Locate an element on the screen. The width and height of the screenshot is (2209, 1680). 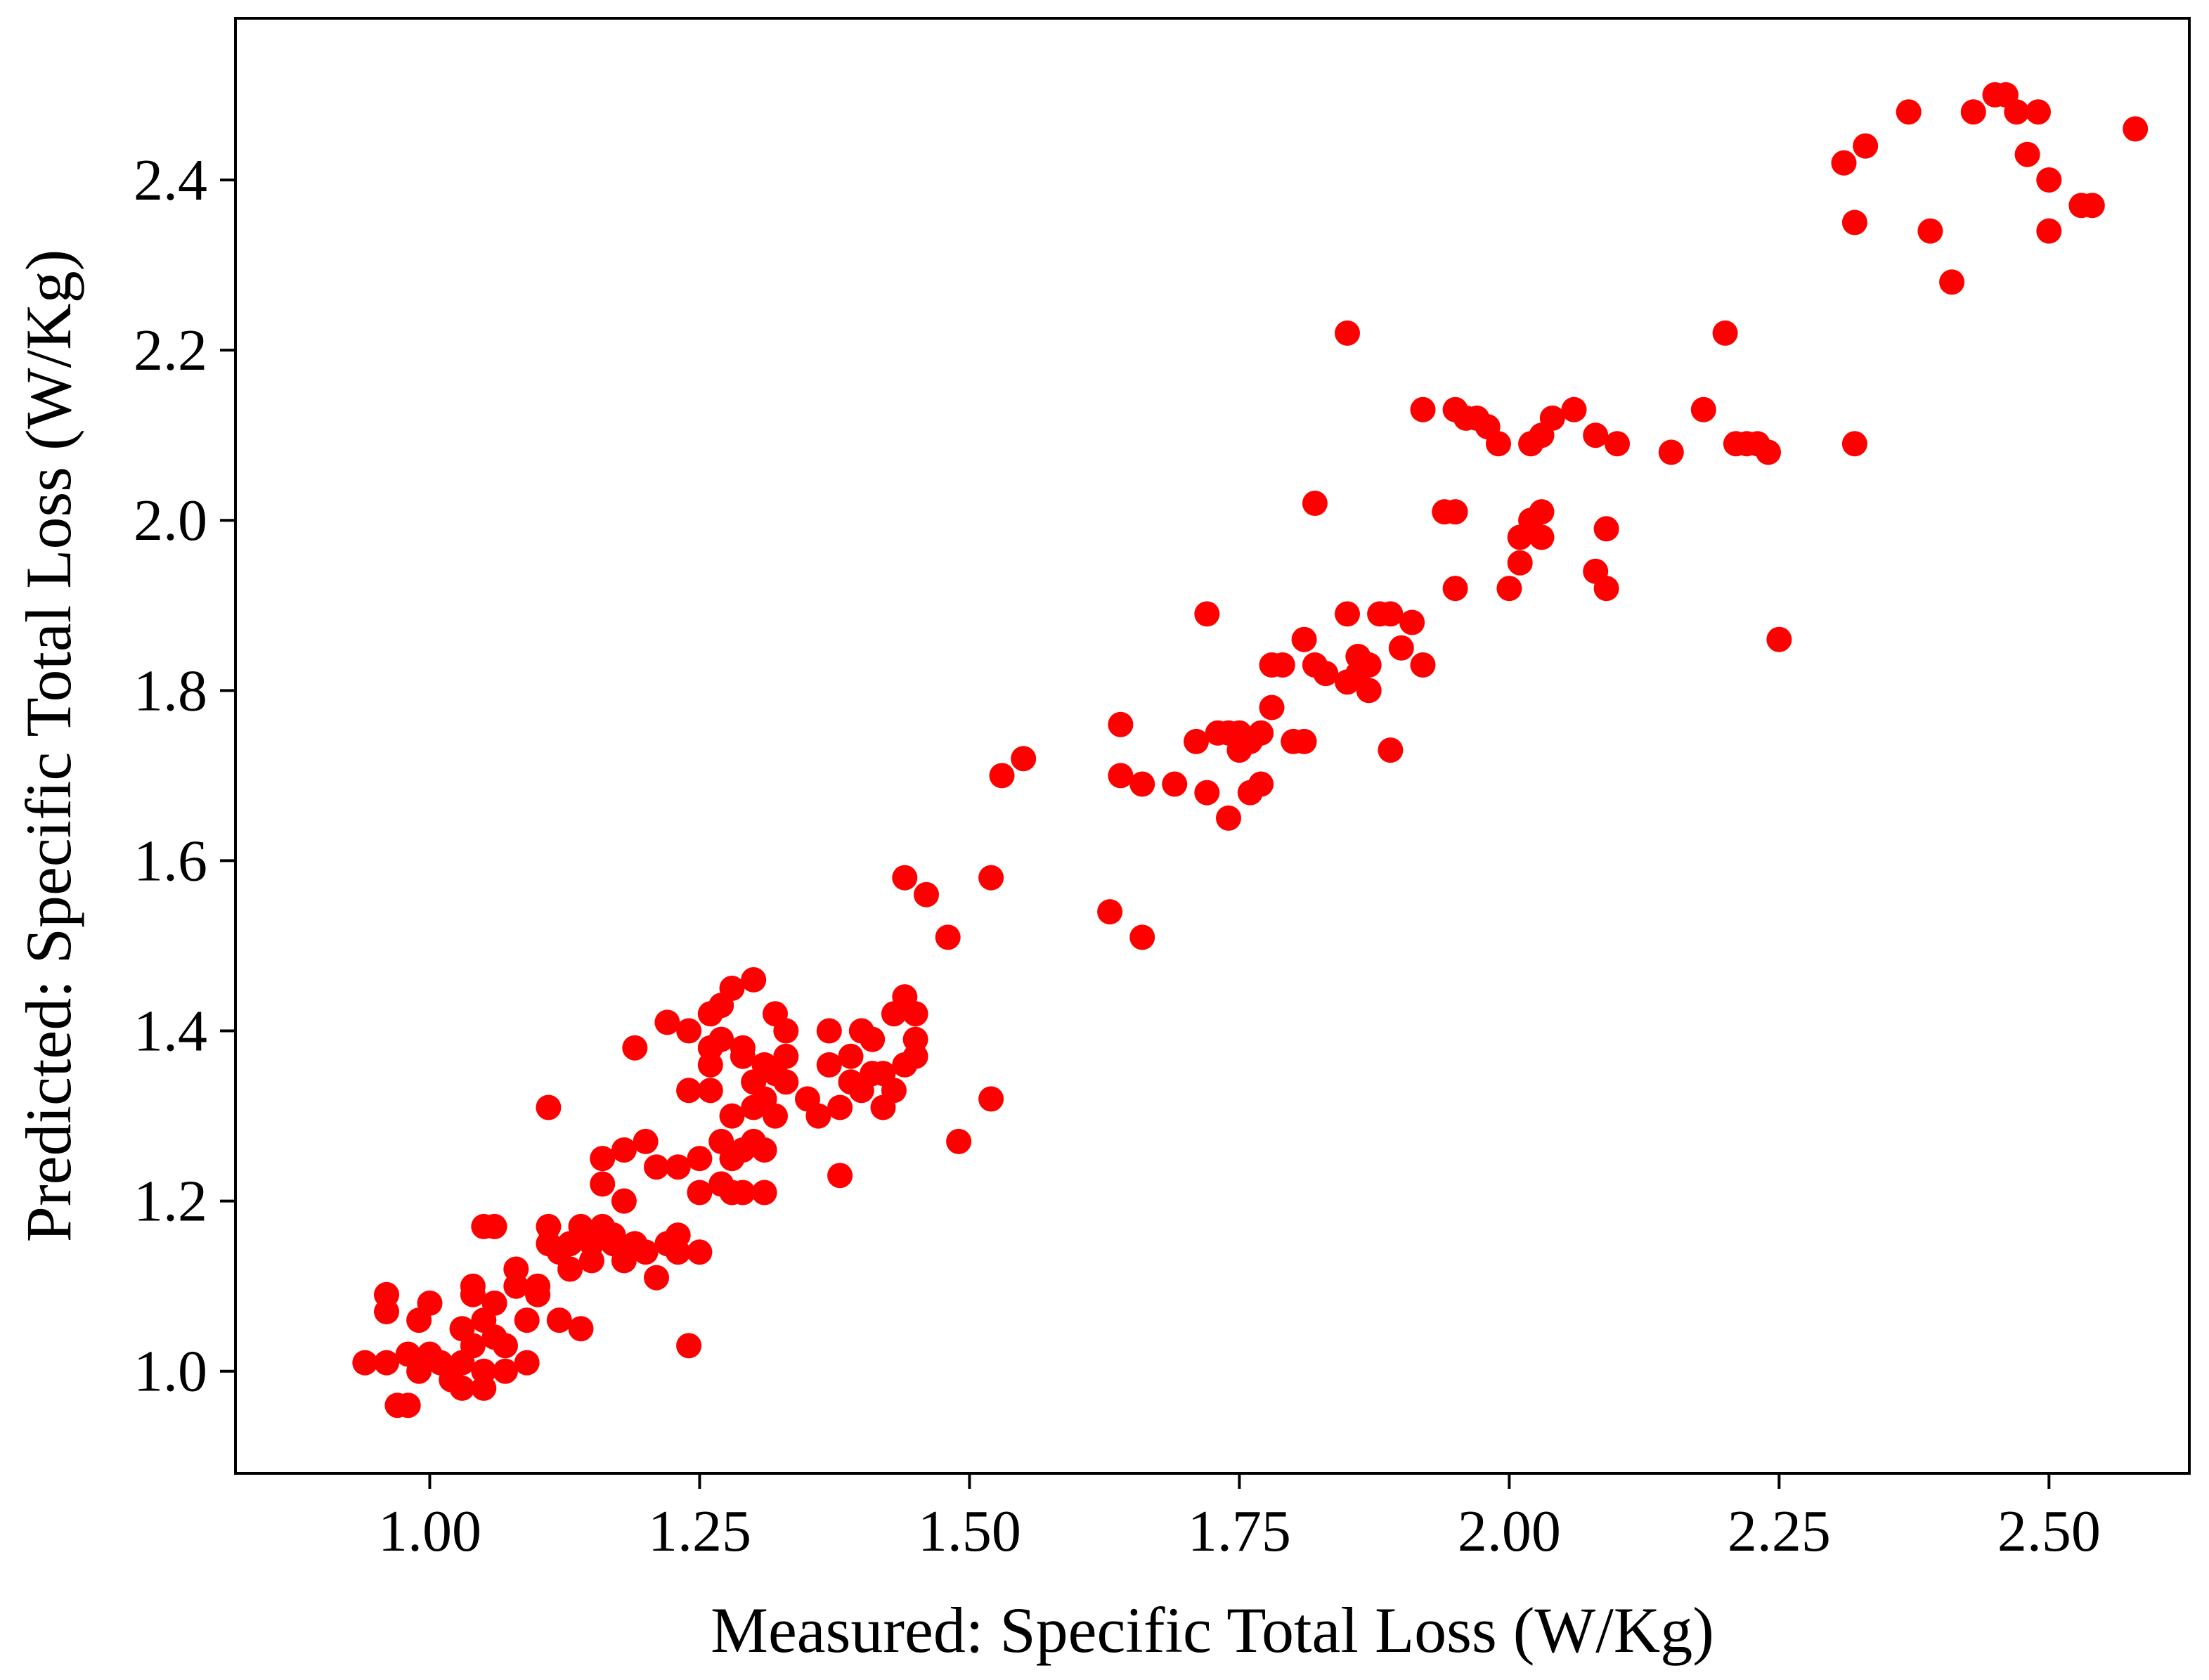
y-axis-title: Predicted: Specific Total Loss (W/Kg) is located at coordinates (48, 746).